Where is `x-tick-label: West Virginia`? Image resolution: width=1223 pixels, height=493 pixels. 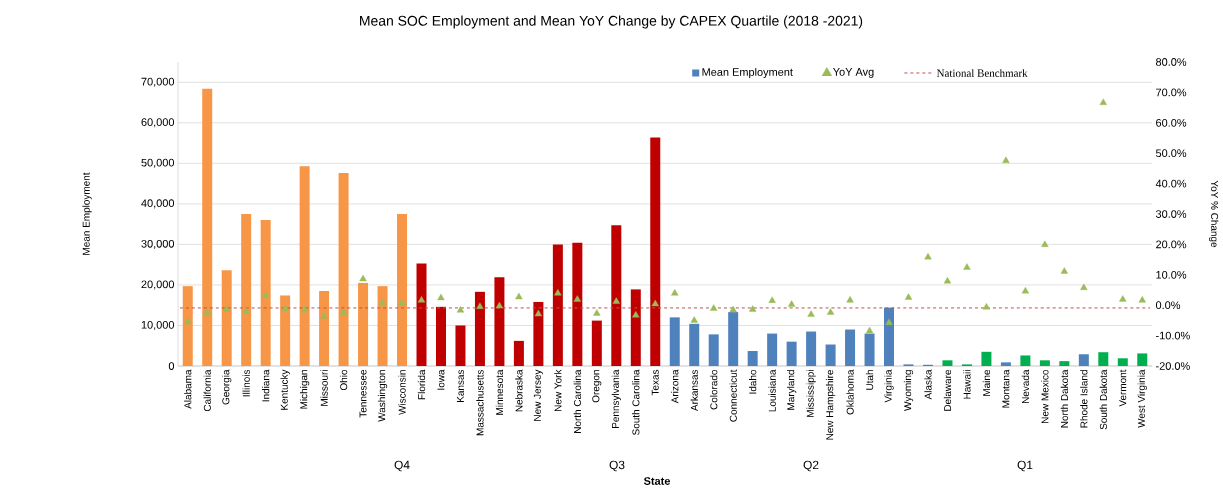
x-tick-label: West Virginia is located at coordinates (1142, 398).